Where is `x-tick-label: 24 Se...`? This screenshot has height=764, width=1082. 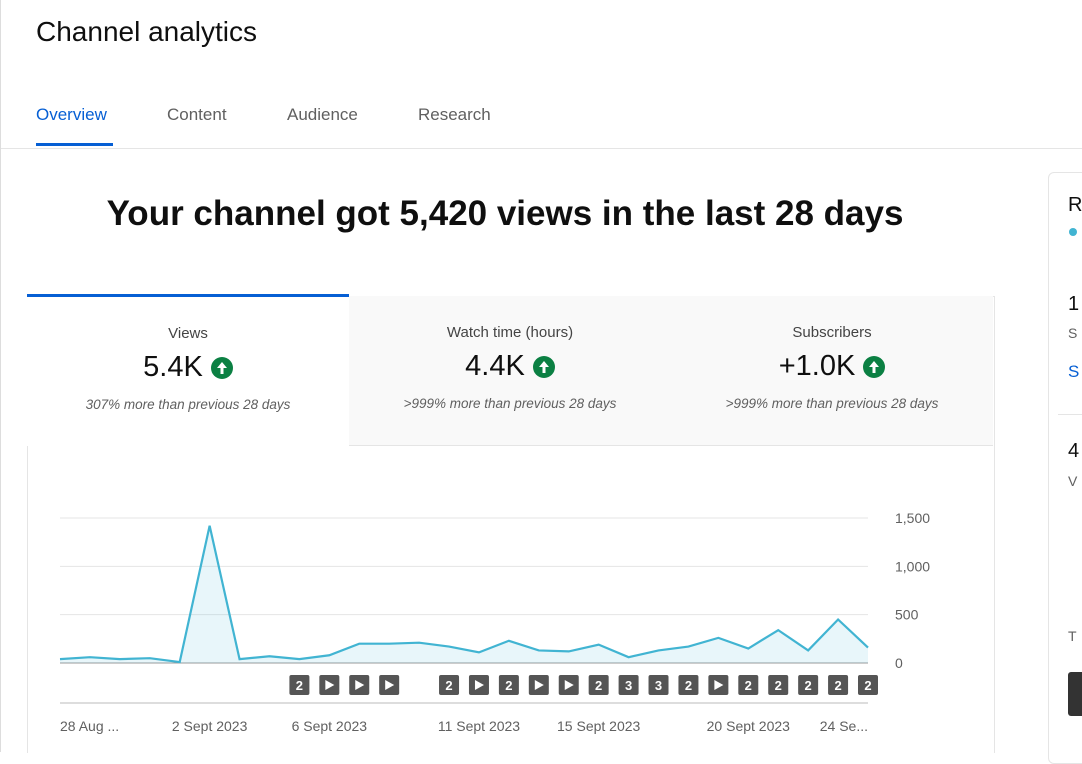
x-tick-label: 24 Se... is located at coordinates (844, 726).